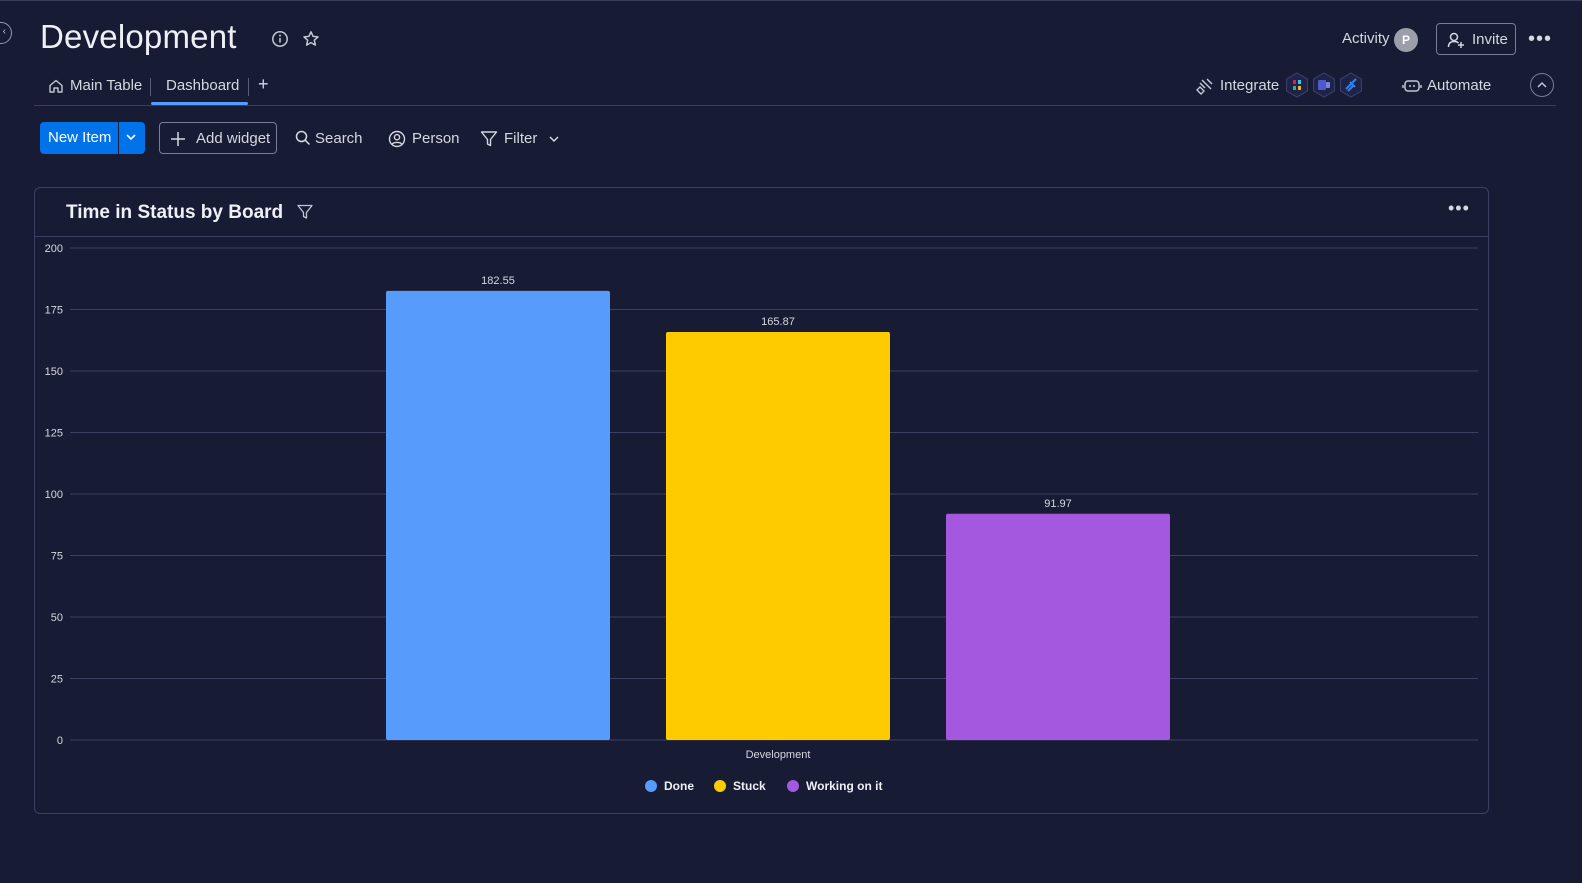 This screenshot has height=883, width=1582. Describe the element at coordinates (397, 139) in the screenshot. I see `person-icon` at that location.